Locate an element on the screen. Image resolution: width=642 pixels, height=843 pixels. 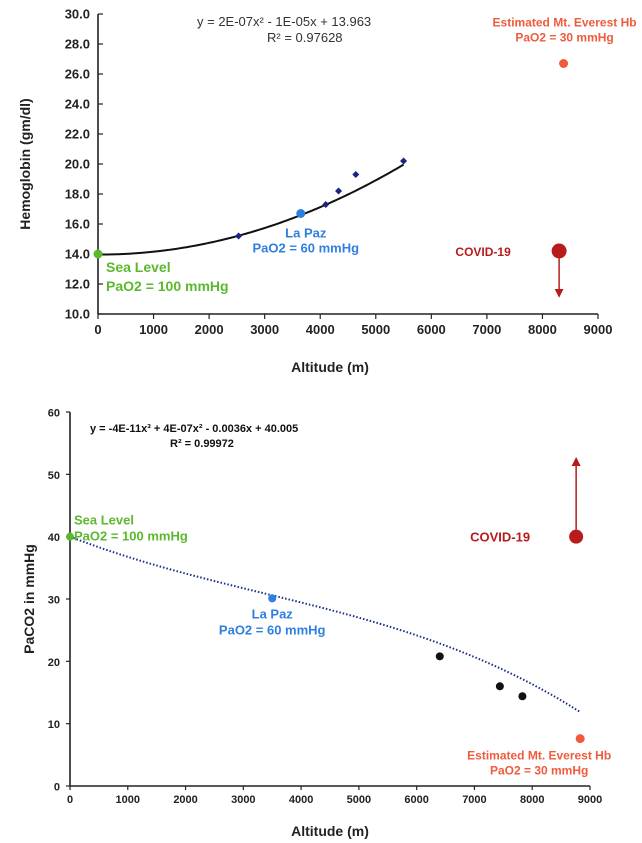
y-tick-label: 40 is located at coordinates (54, 538).